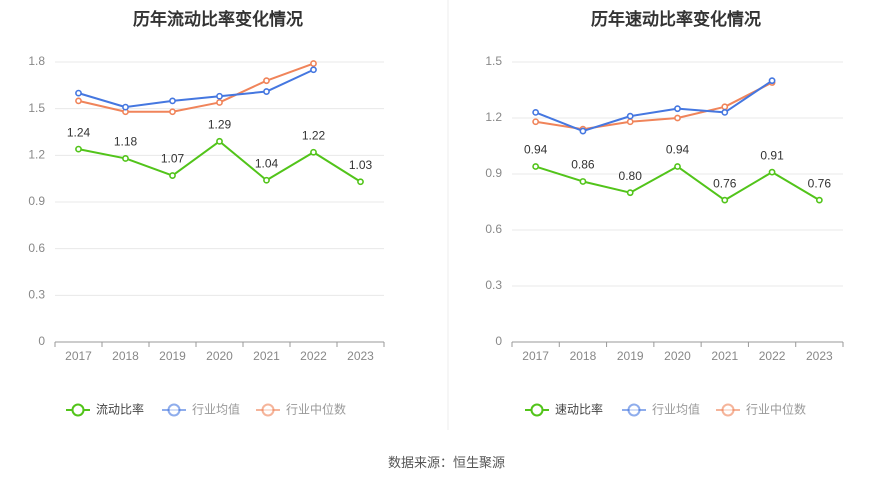 The width and height of the screenshot is (893, 481). Describe the element at coordinates (220, 125) in the screenshot. I see `data-label: 1.29` at that location.